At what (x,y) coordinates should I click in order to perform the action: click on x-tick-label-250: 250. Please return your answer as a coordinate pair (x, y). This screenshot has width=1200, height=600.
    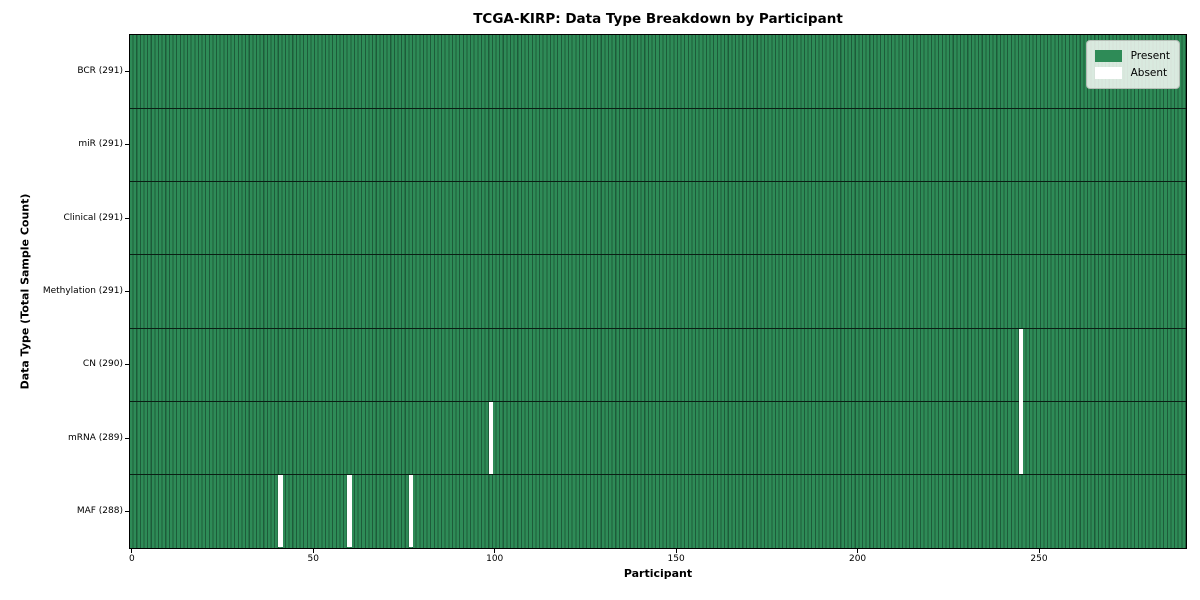
    Looking at the image, I should click on (1039, 559).